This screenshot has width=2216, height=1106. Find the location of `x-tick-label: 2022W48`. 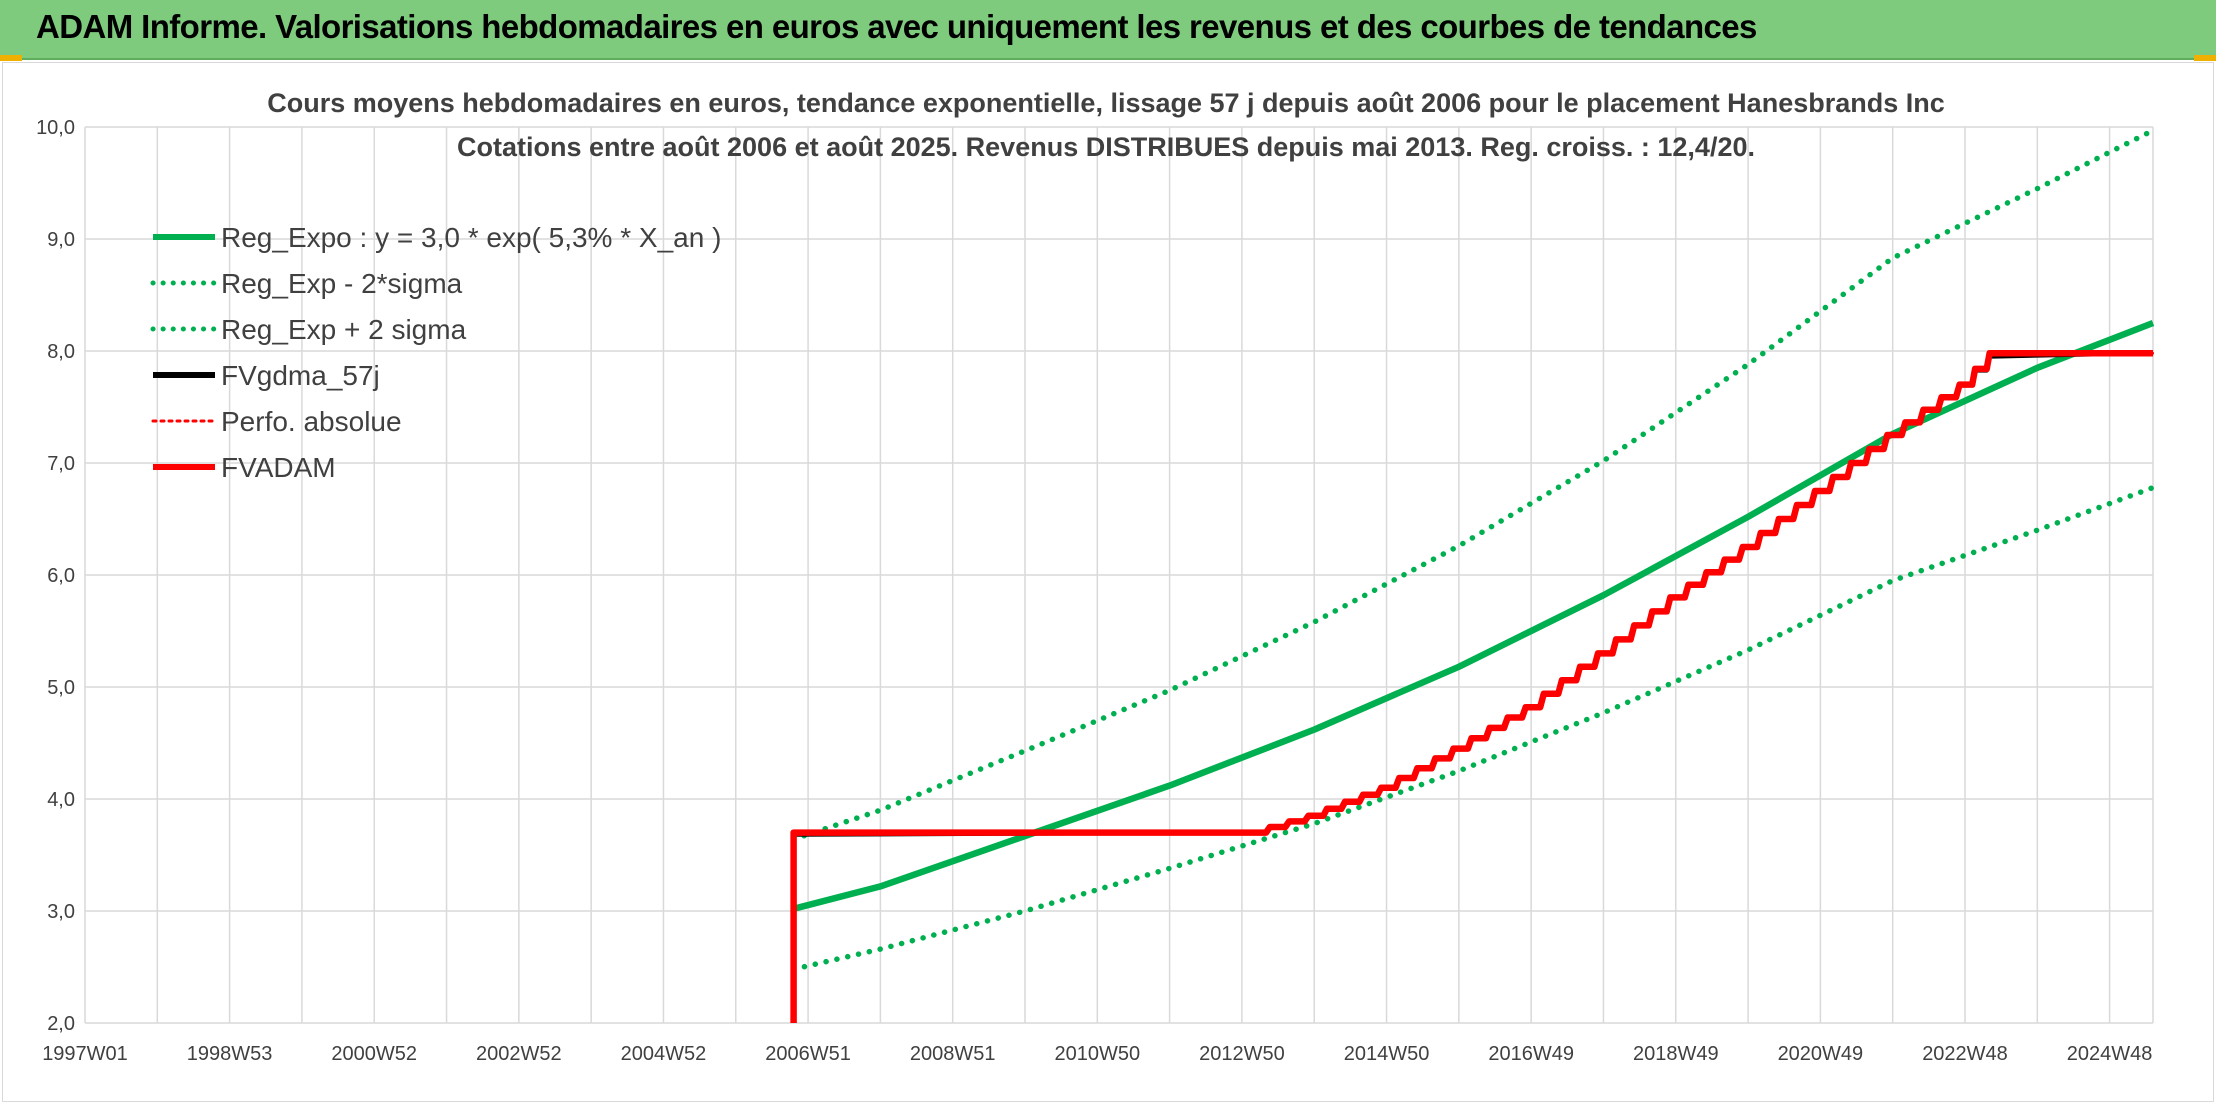

x-tick-label: 2022W48 is located at coordinates (1965, 1054).